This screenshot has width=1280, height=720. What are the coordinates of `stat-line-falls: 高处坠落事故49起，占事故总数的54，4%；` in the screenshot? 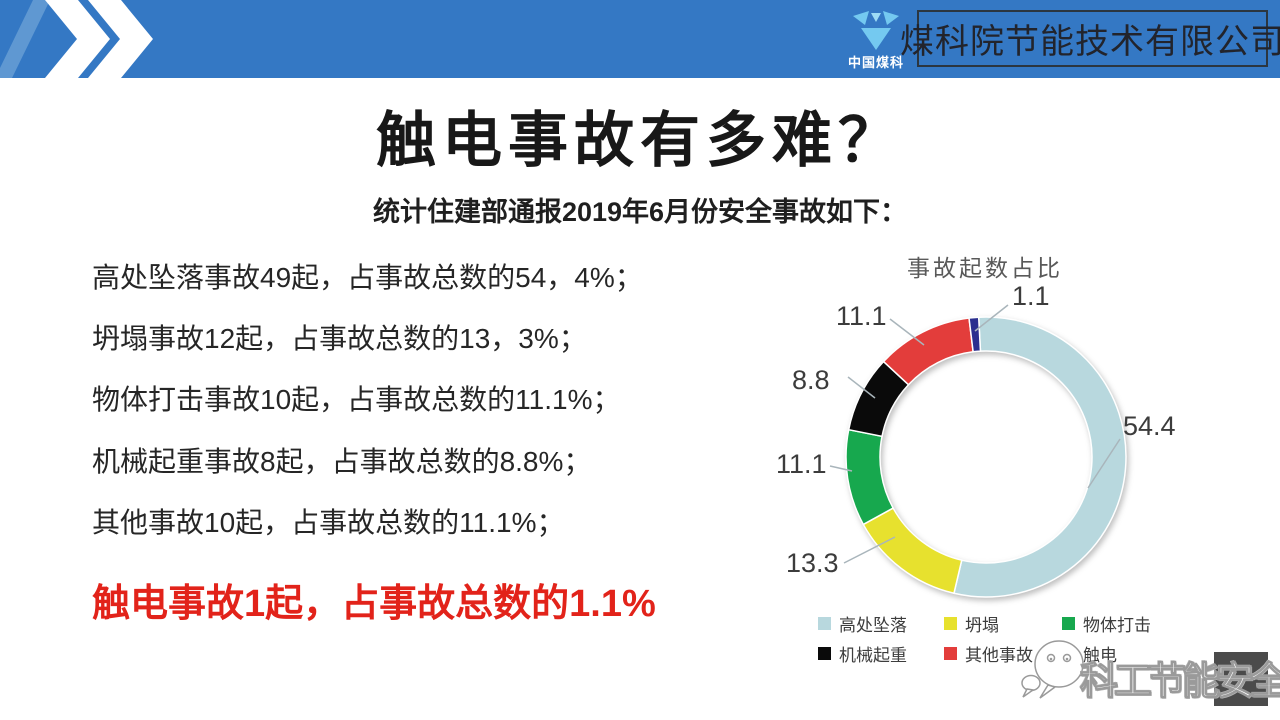 It's located at (367, 277).